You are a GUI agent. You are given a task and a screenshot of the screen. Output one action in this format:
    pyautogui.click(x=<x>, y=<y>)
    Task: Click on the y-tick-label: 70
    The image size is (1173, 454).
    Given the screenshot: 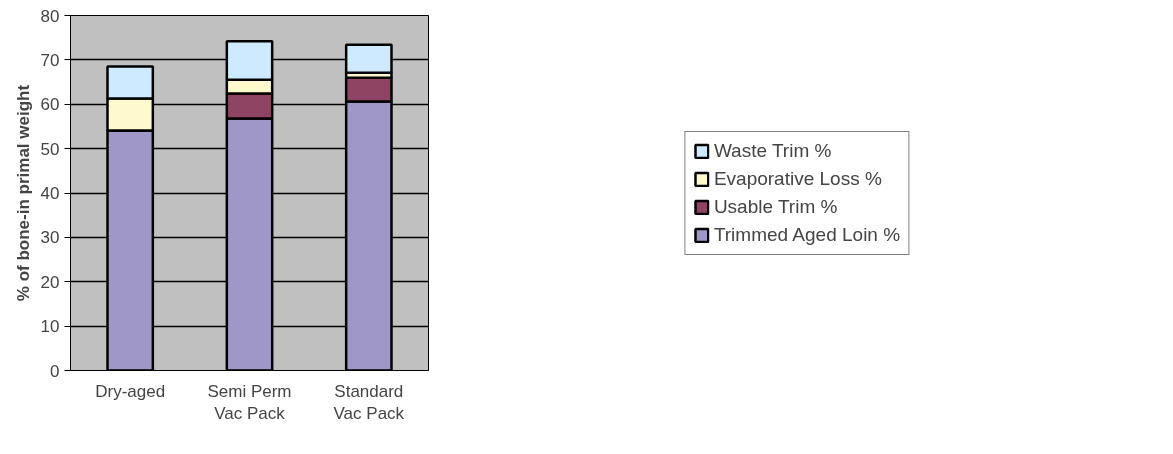 What is the action you would take?
    pyautogui.click(x=50, y=60)
    